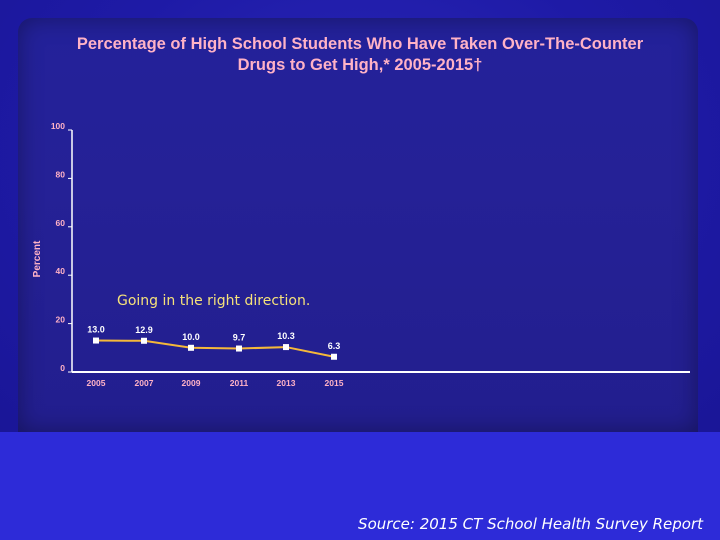 Image resolution: width=720 pixels, height=540 pixels. Describe the element at coordinates (334, 346) in the screenshot. I see `data-label: 6.3` at that location.